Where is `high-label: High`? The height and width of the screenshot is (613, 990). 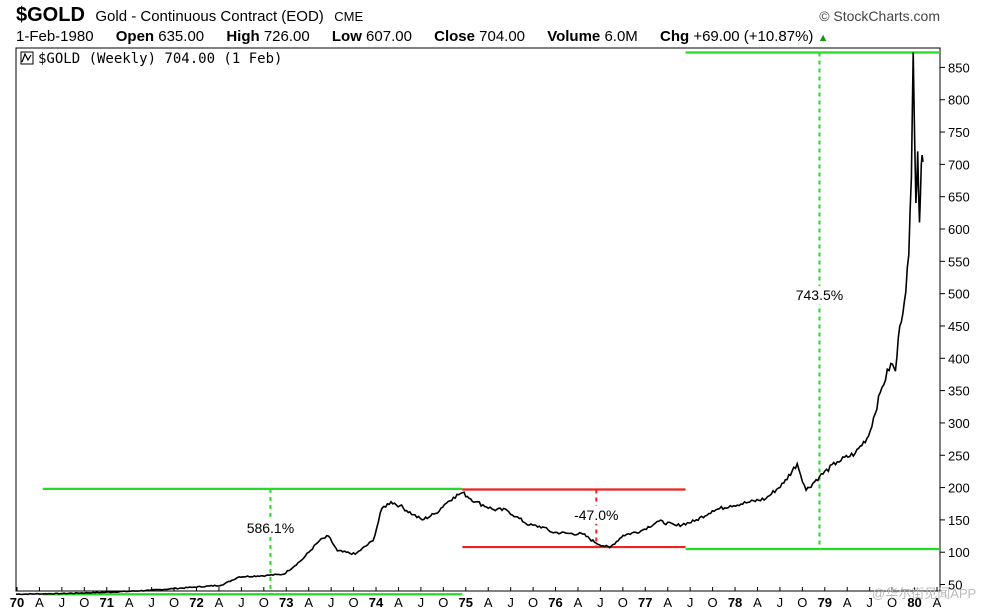
high-label: High is located at coordinates (243, 36).